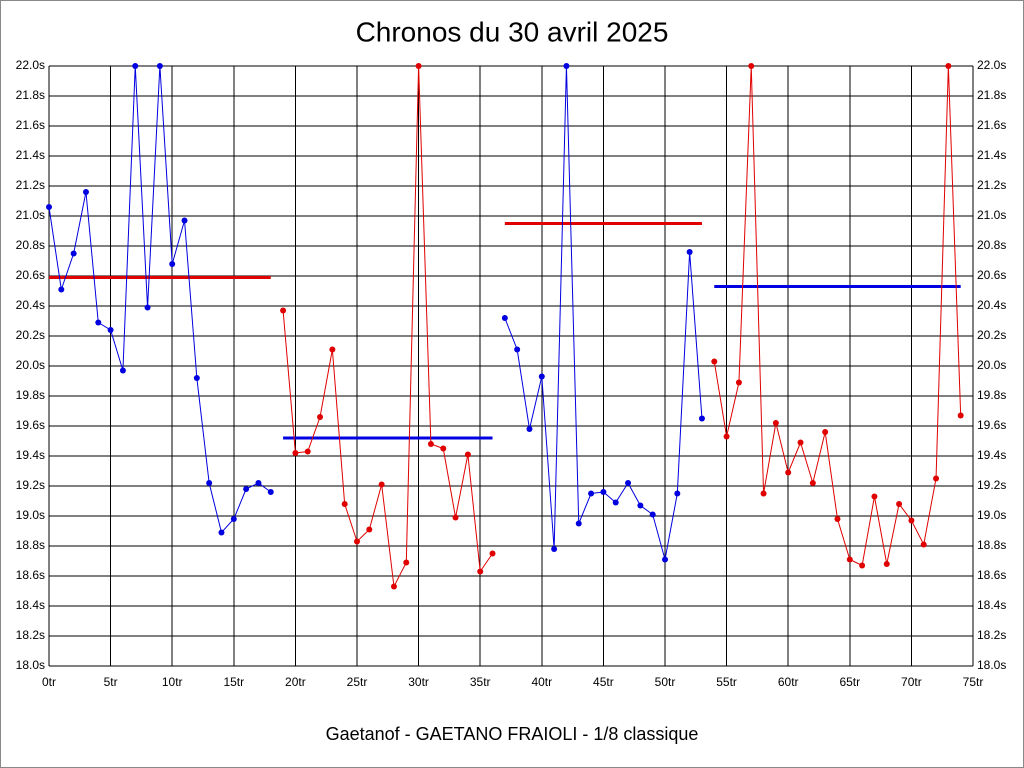  What do you see at coordinates (991, 545) in the screenshot?
I see `y-tick-label-right: 18.8s` at bounding box center [991, 545].